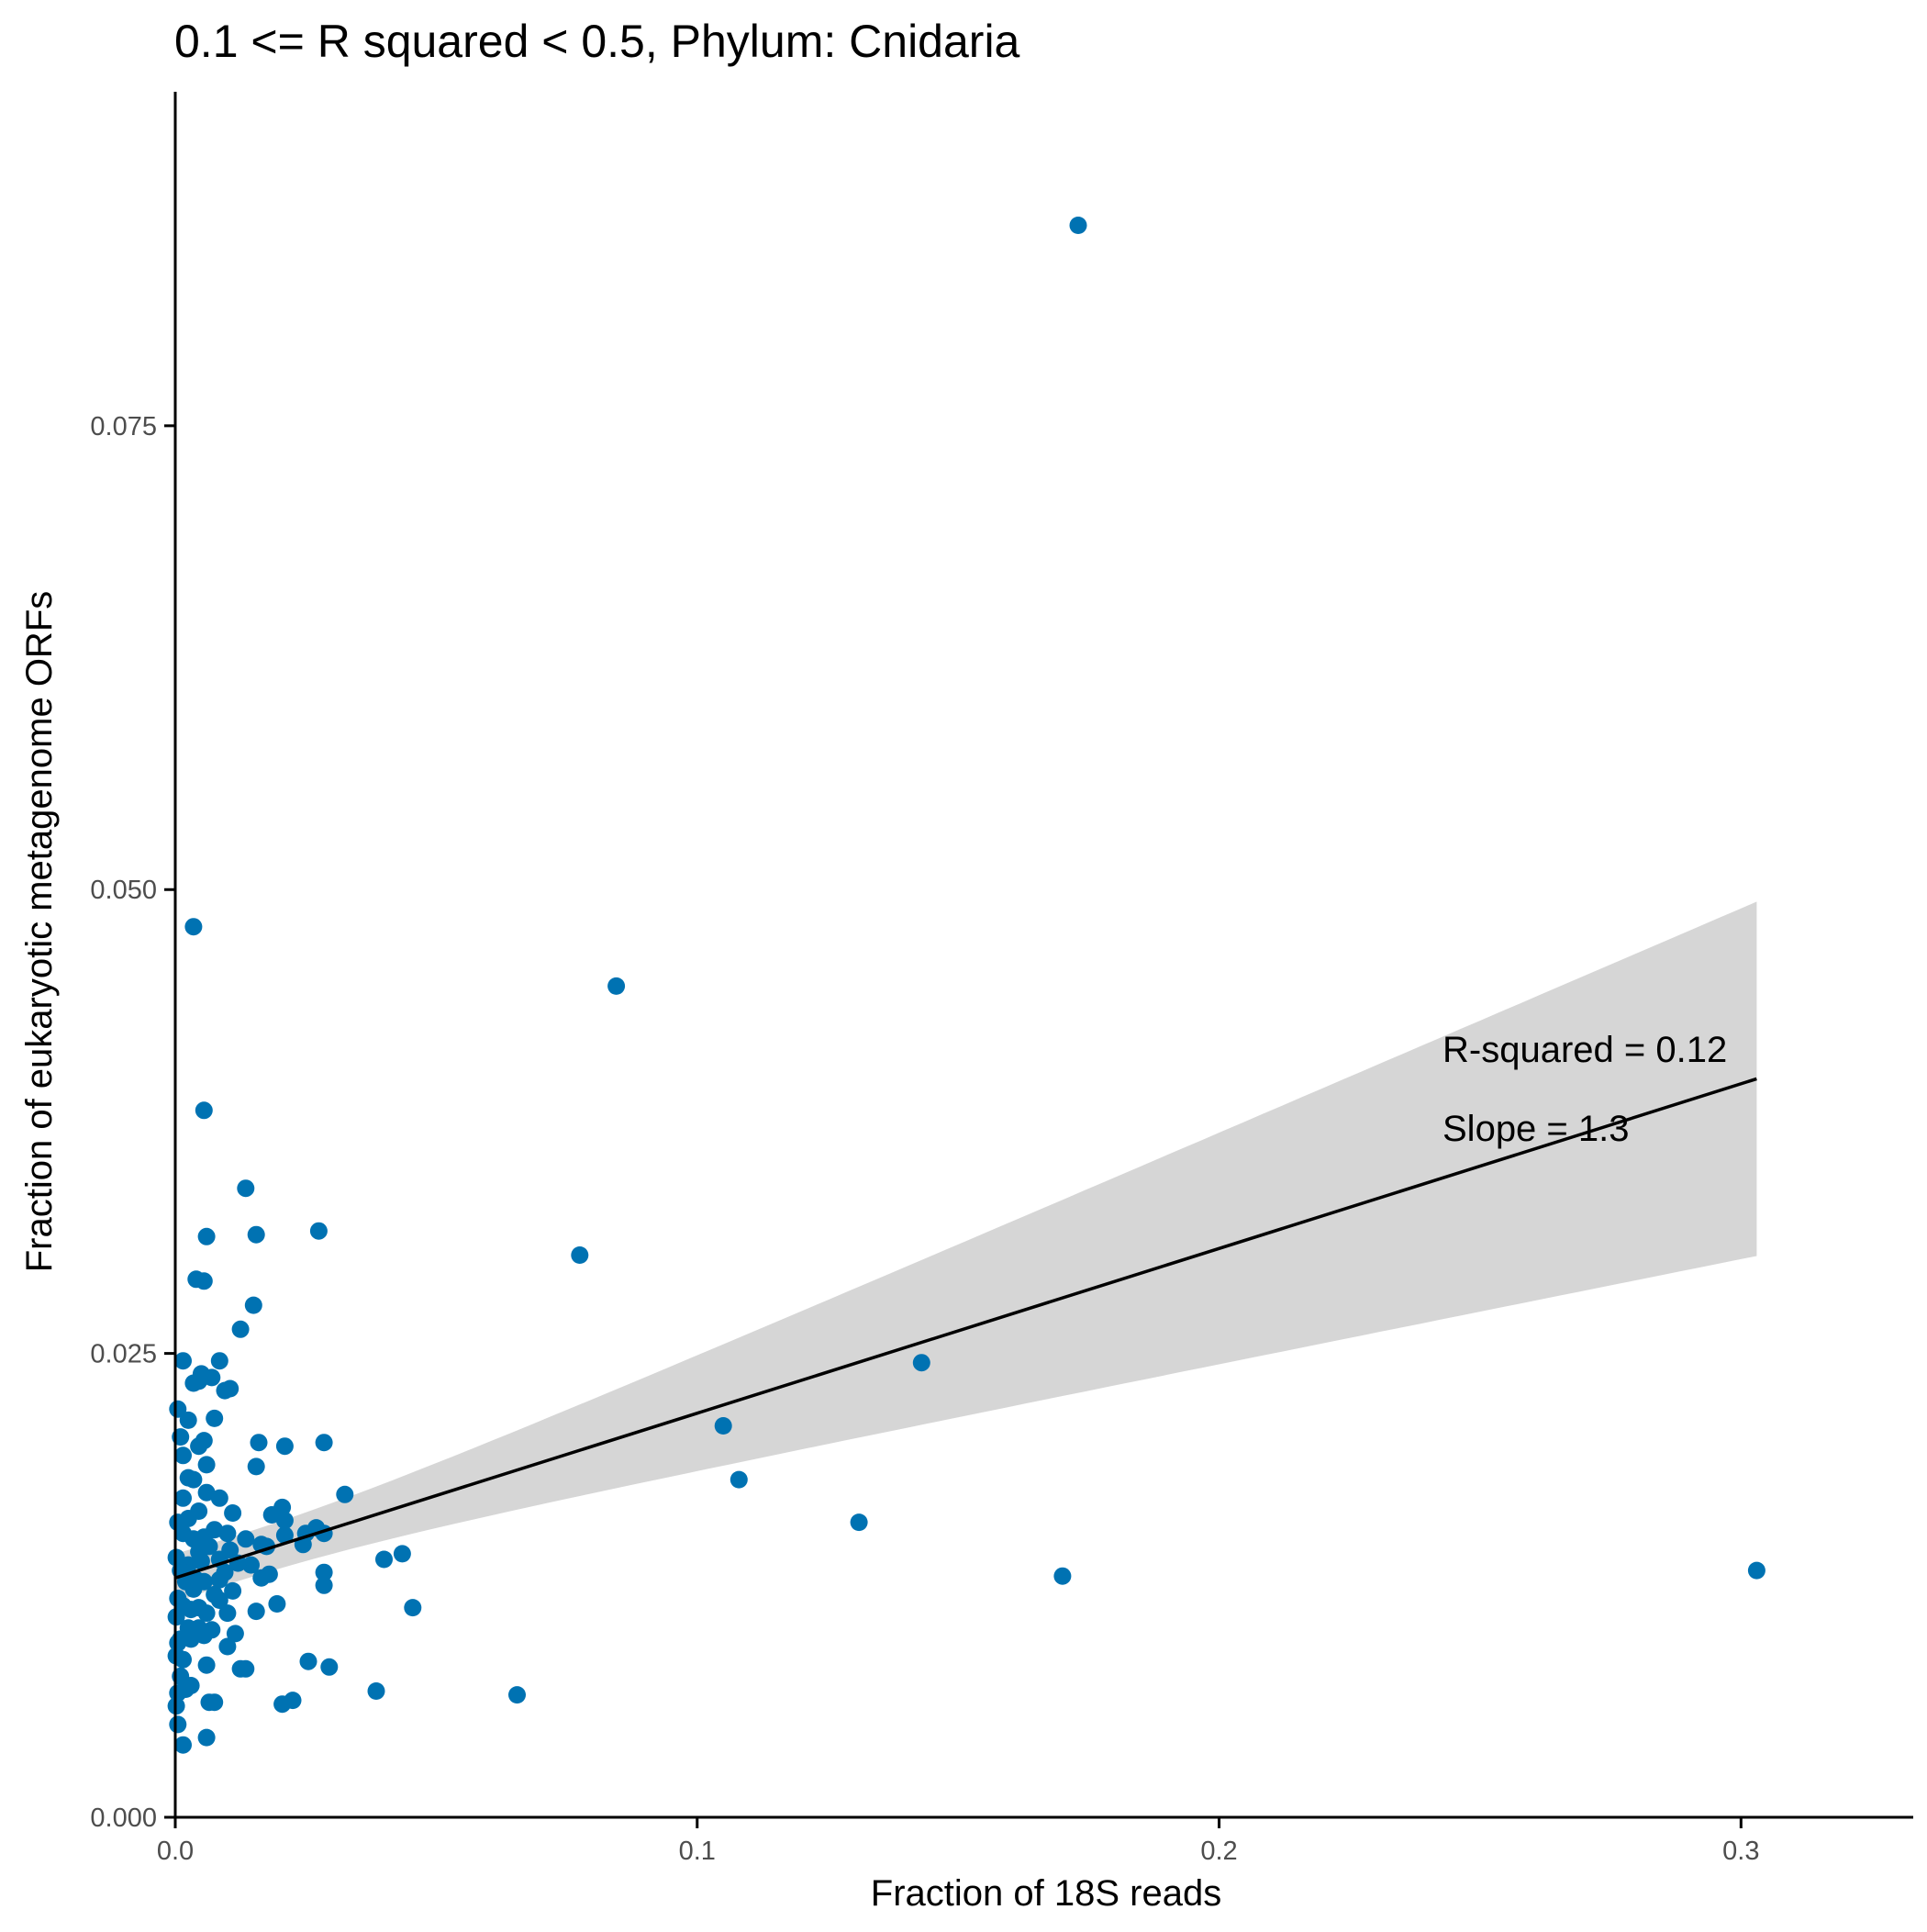 The height and width of the screenshot is (1932, 1927). I want to click on chart-title: 0.1 <= R squared < 0.5, Phylum: Cnidaria, so click(597, 41).